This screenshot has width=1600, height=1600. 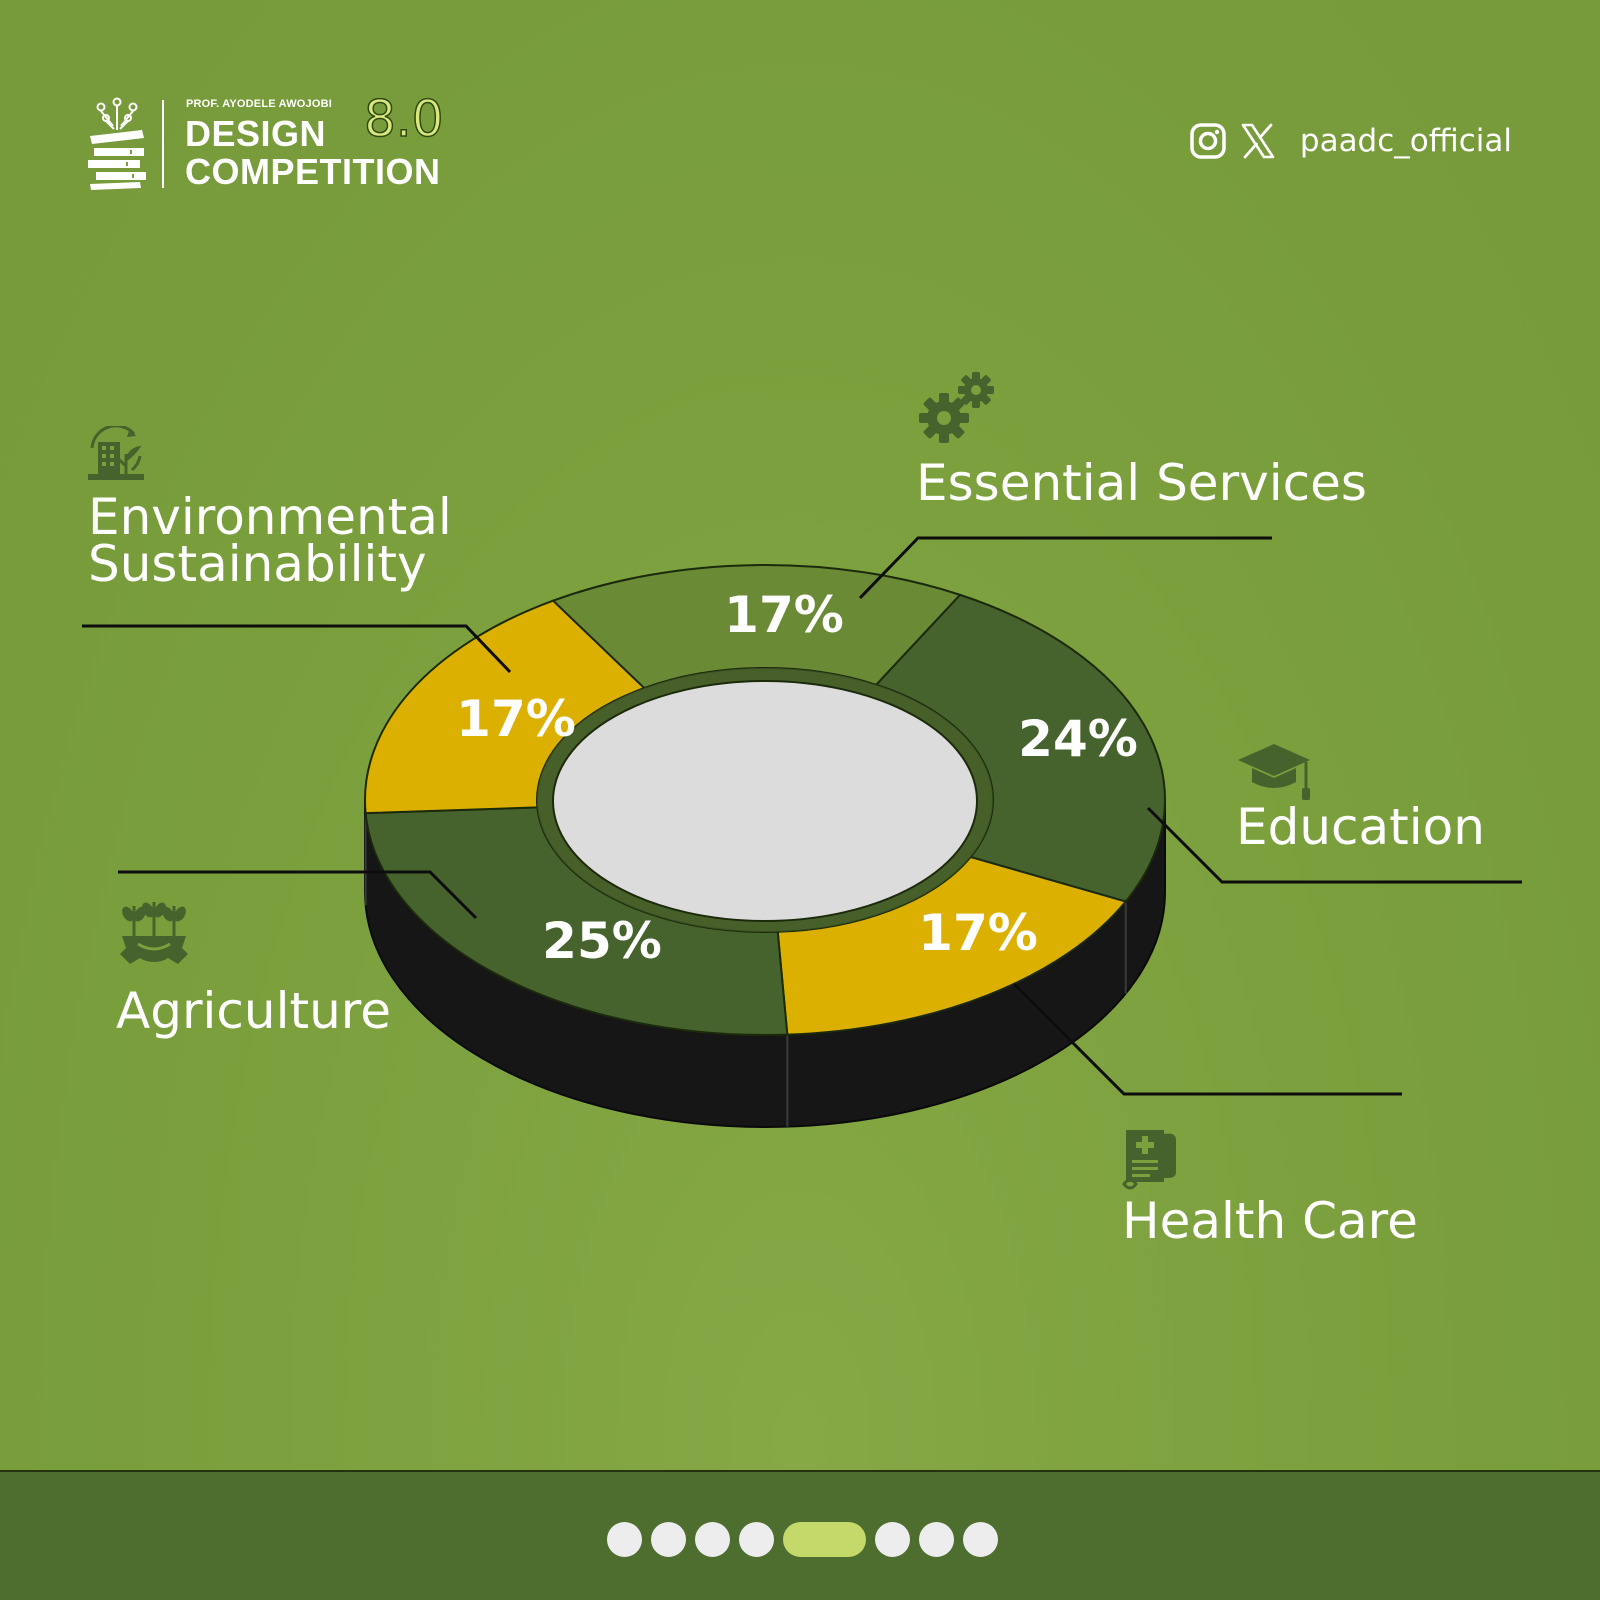 What do you see at coordinates (163, 144) in the screenshot?
I see `logo-divider` at bounding box center [163, 144].